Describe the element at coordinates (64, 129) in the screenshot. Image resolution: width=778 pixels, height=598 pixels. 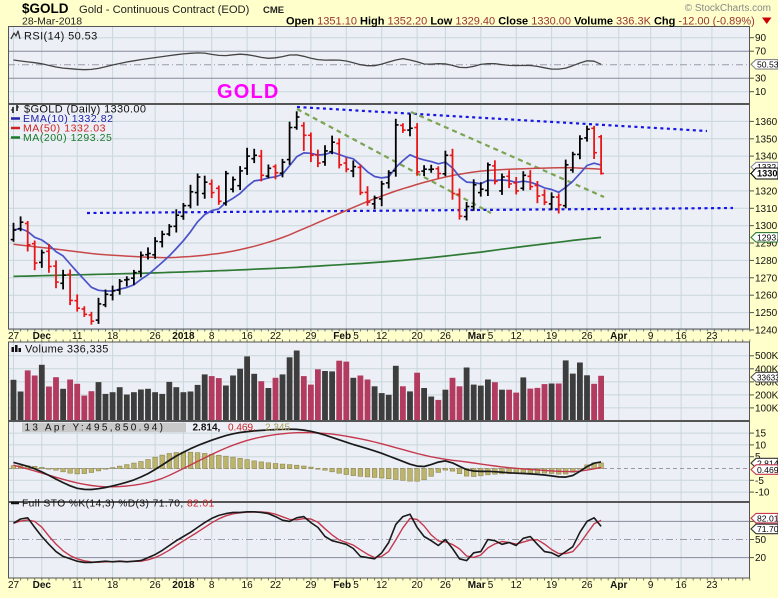
I see `svg-text: MA(50) 1332.03` at that location.